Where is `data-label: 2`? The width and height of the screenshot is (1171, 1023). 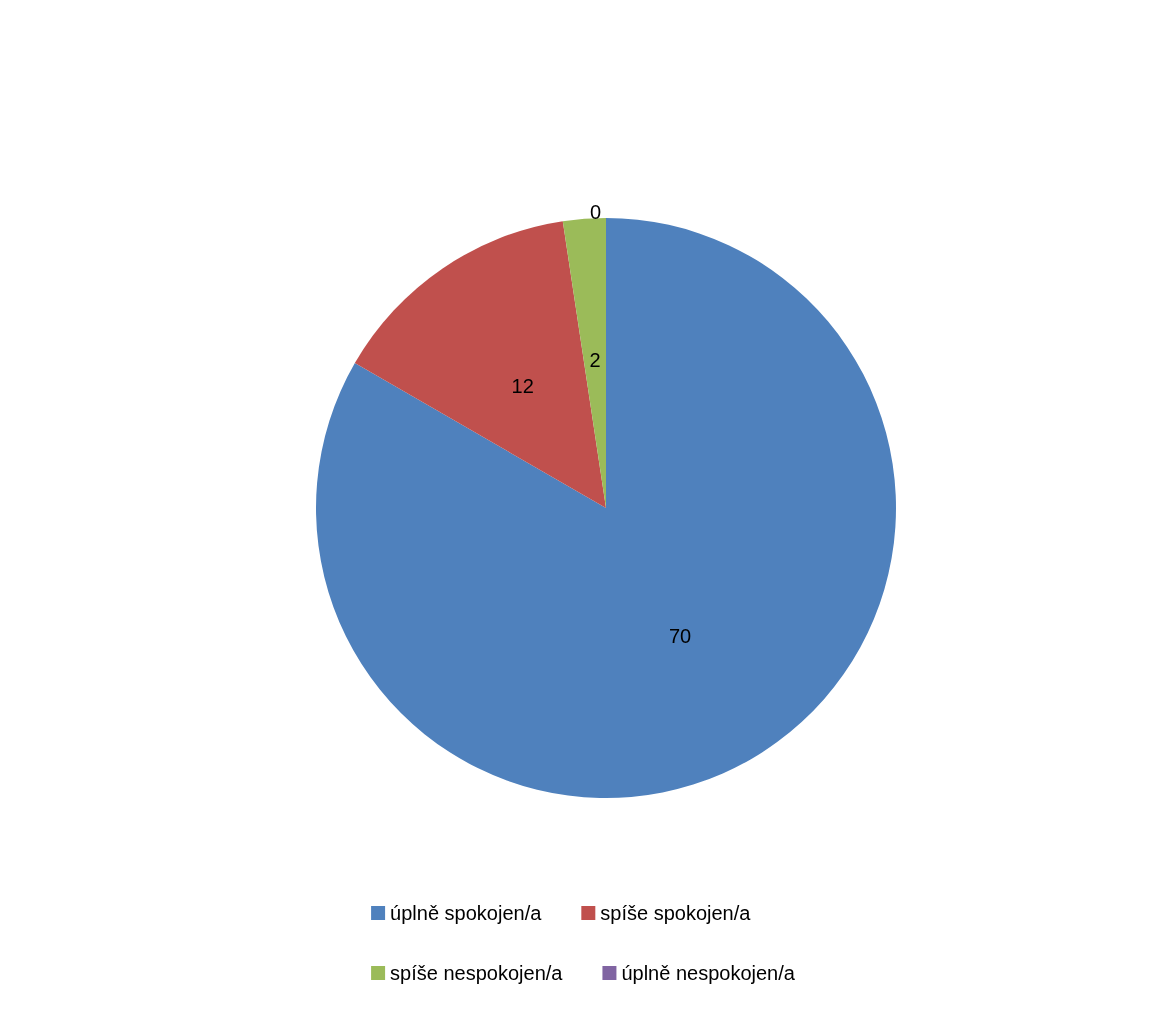
data-label: 2 is located at coordinates (595, 360).